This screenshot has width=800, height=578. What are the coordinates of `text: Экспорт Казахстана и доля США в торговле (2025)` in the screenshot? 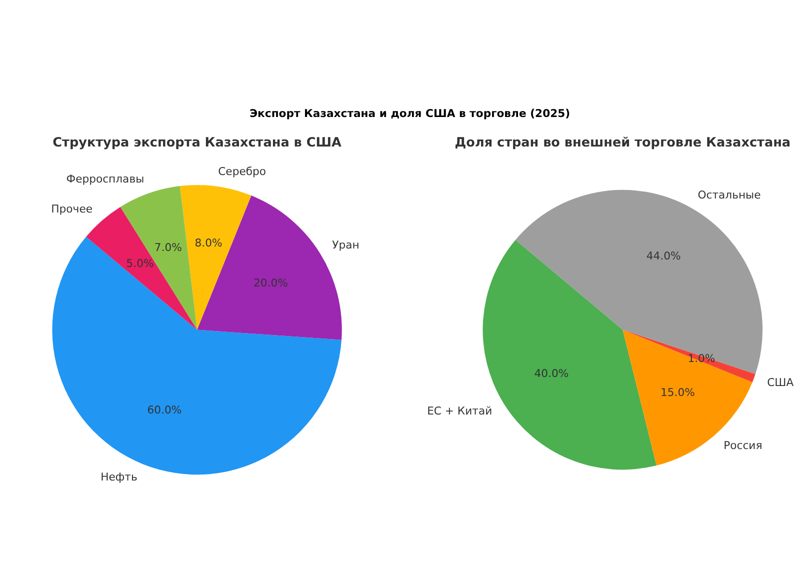 It's located at (410, 113).